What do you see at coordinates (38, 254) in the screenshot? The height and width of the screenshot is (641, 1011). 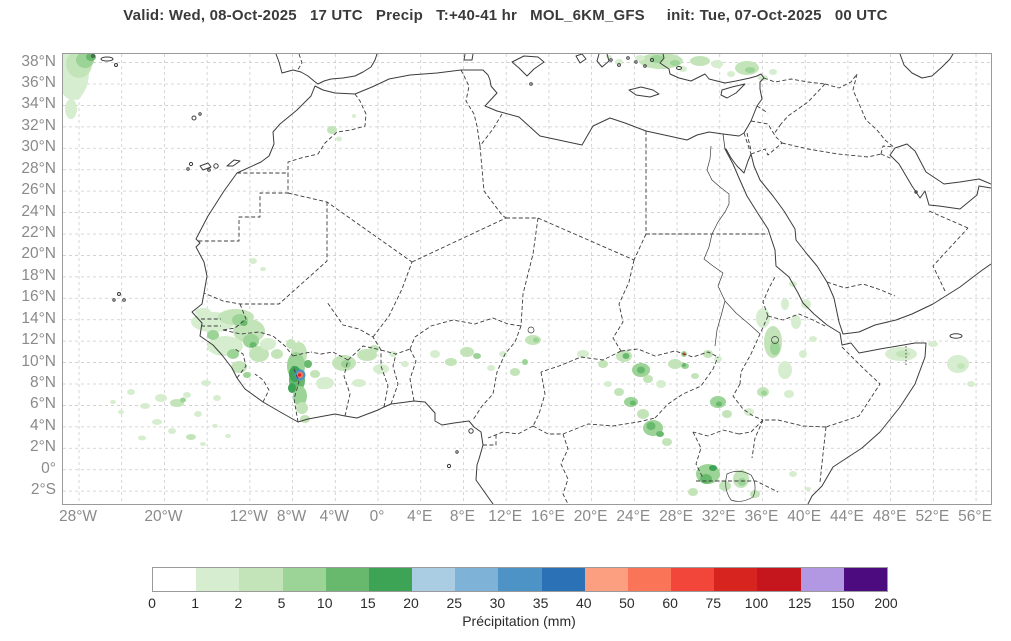 I see `lat-tick-label: 20°N` at bounding box center [38, 254].